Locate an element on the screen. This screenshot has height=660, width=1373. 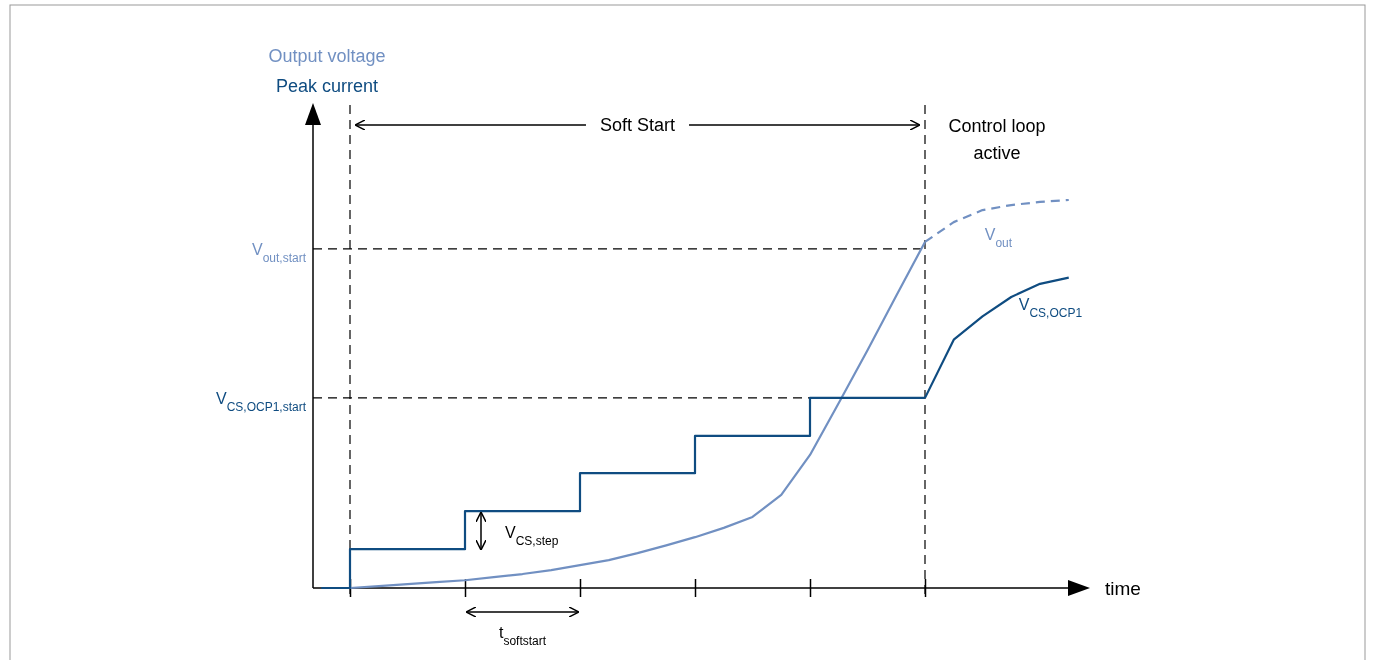
ref-line-label: V$_{out,start}$ is located at coordinates (279, 252).